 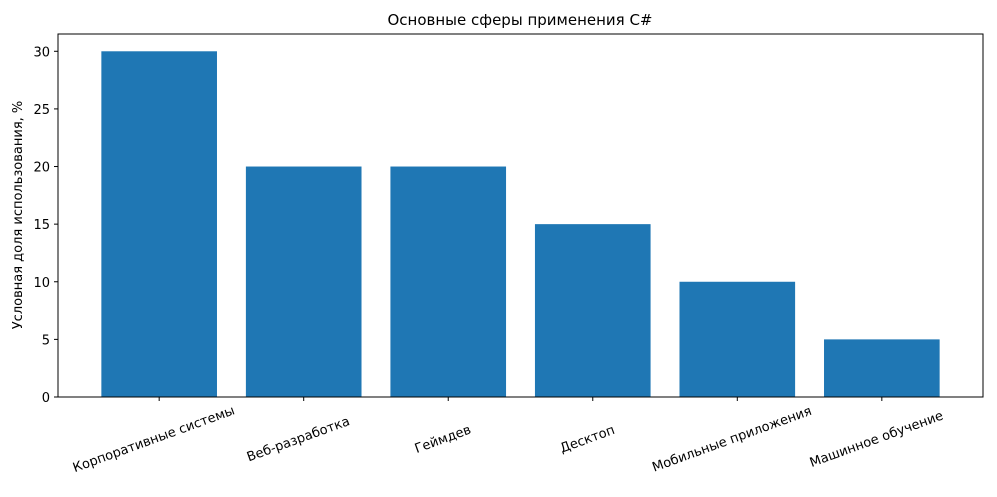 I want to click on y-tick-label: 20, so click(x=41, y=168).